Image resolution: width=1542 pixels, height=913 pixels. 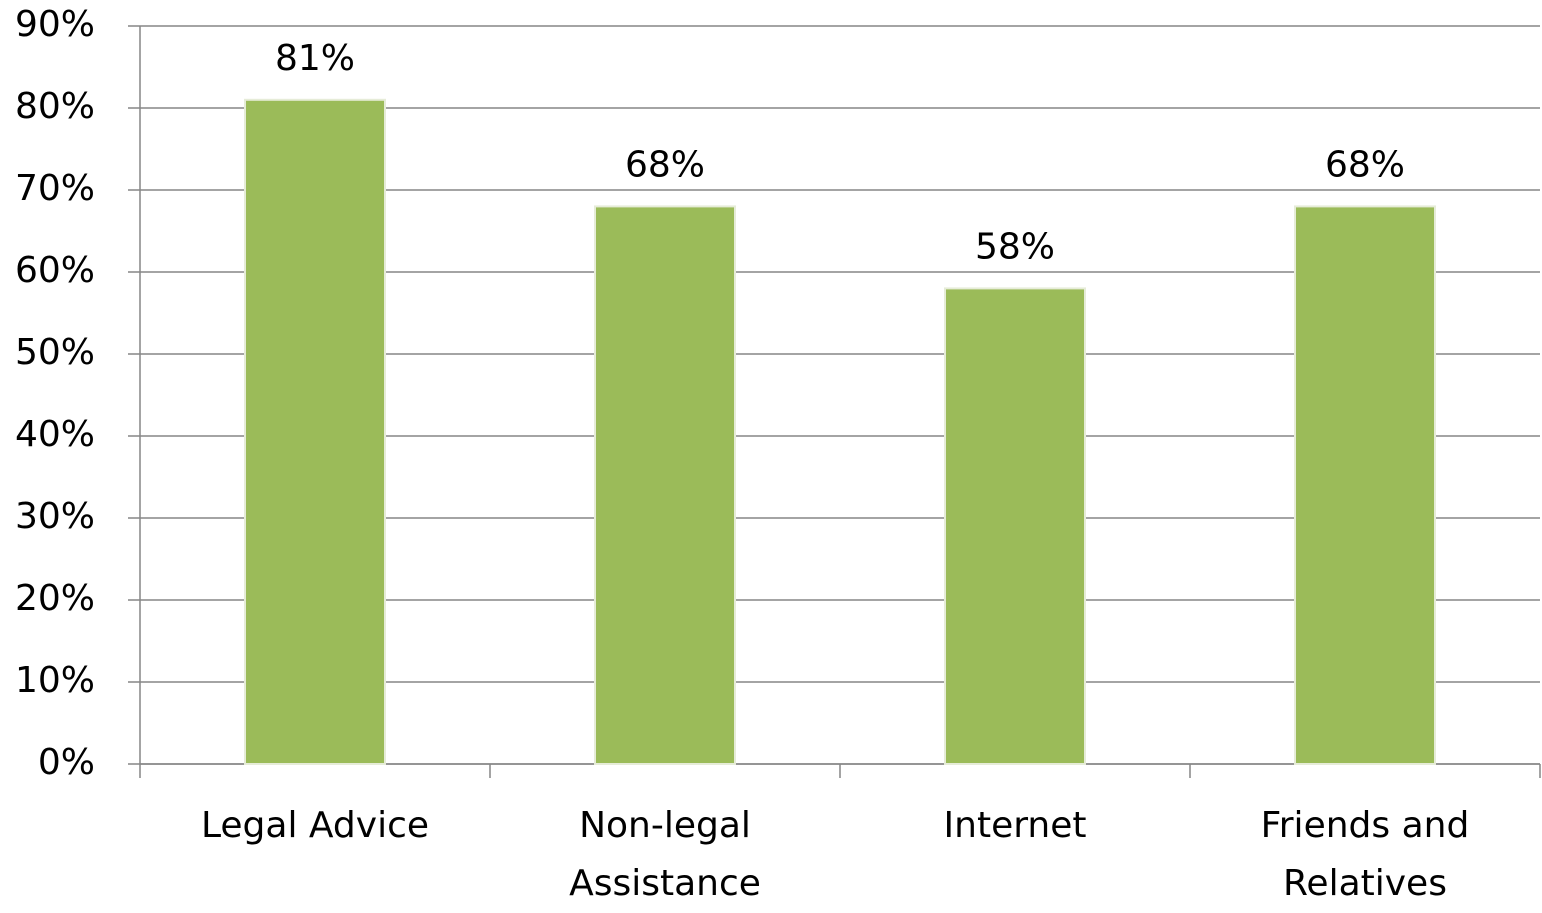 What do you see at coordinates (1015, 825) in the screenshot?
I see `x-tick-label: Internet` at bounding box center [1015, 825].